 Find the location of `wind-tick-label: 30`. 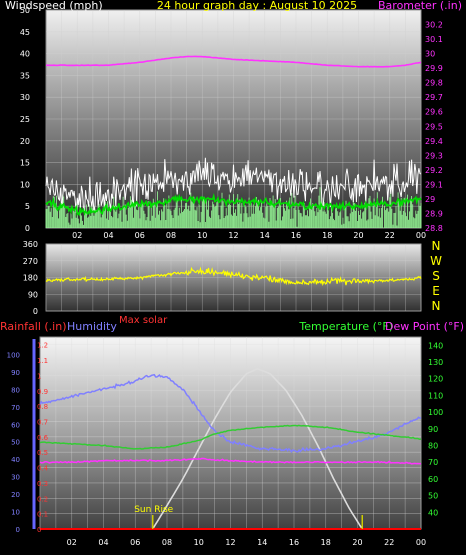

wind-tick-label: 30 is located at coordinates (25, 97).